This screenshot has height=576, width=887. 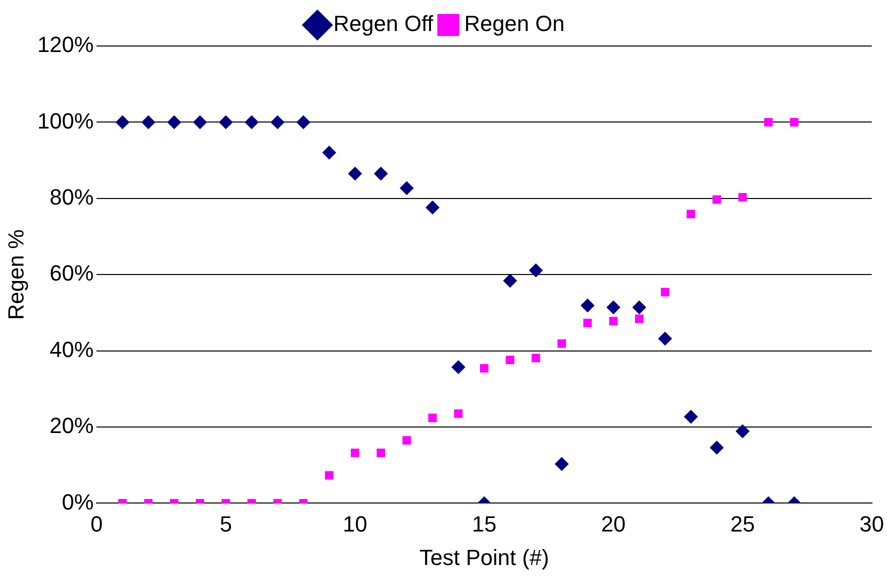 What do you see at coordinates (15, 274) in the screenshot?
I see `y-axis-title: Regen %` at bounding box center [15, 274].